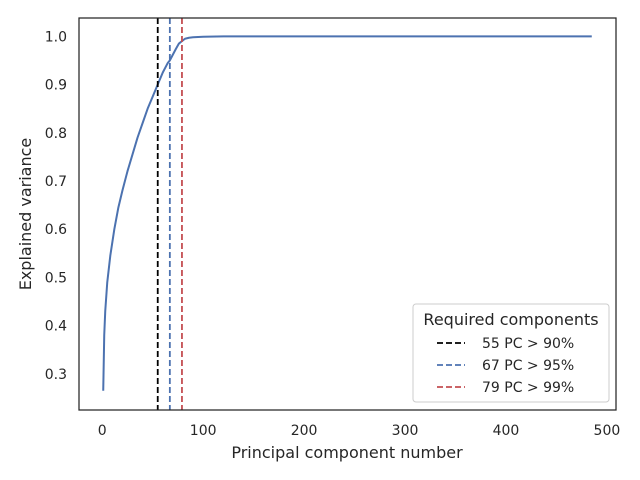  I want to click on x-tick-label: 400, so click(506, 431).